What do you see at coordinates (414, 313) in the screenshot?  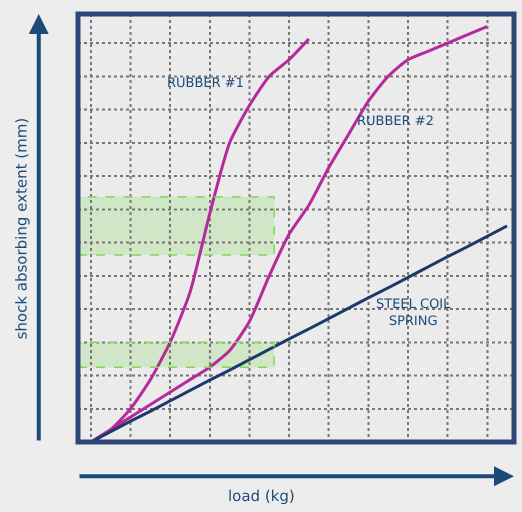 I see `series-label: STEEL COIL SPRING` at bounding box center [414, 313].